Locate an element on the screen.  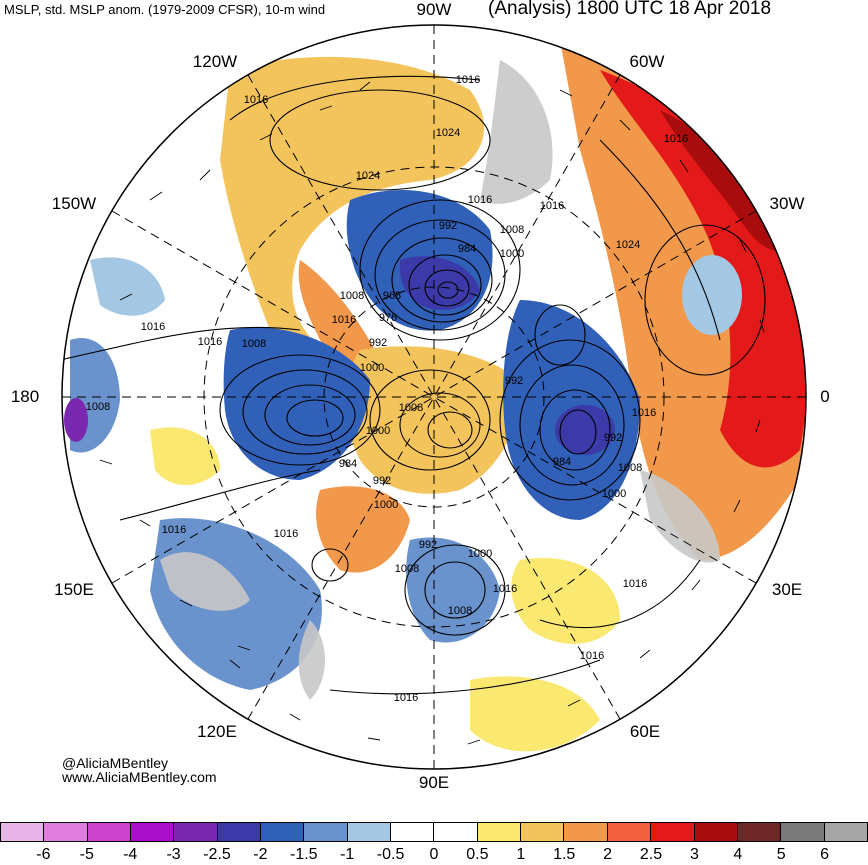
analysis-time: (Analysis) 1800 UTC 18 Apr 2018 is located at coordinates (630, 9).